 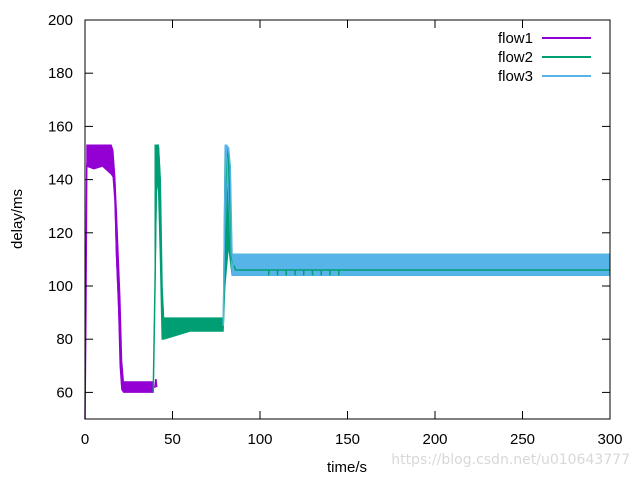 What do you see at coordinates (347, 467) in the screenshot?
I see `x-axis-title: time/s` at bounding box center [347, 467].